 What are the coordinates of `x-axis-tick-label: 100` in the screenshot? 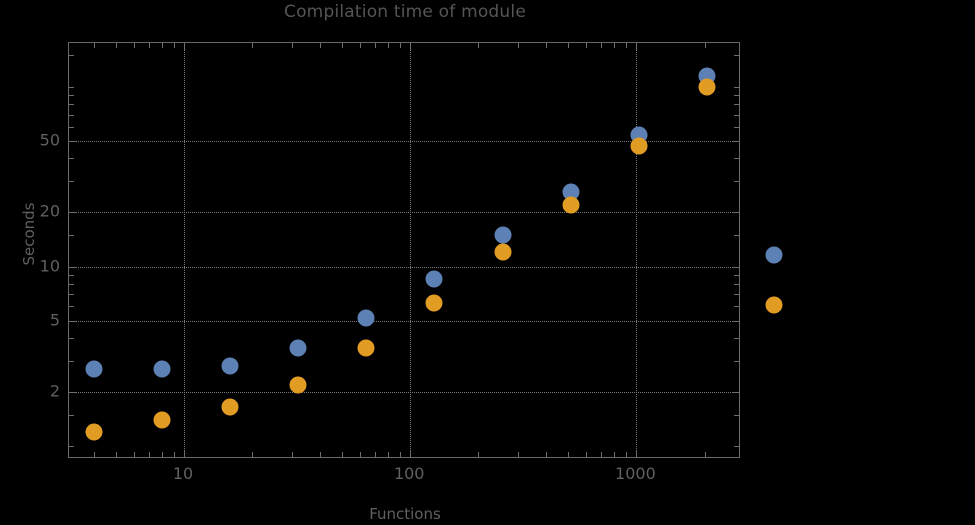 It's located at (409, 473).